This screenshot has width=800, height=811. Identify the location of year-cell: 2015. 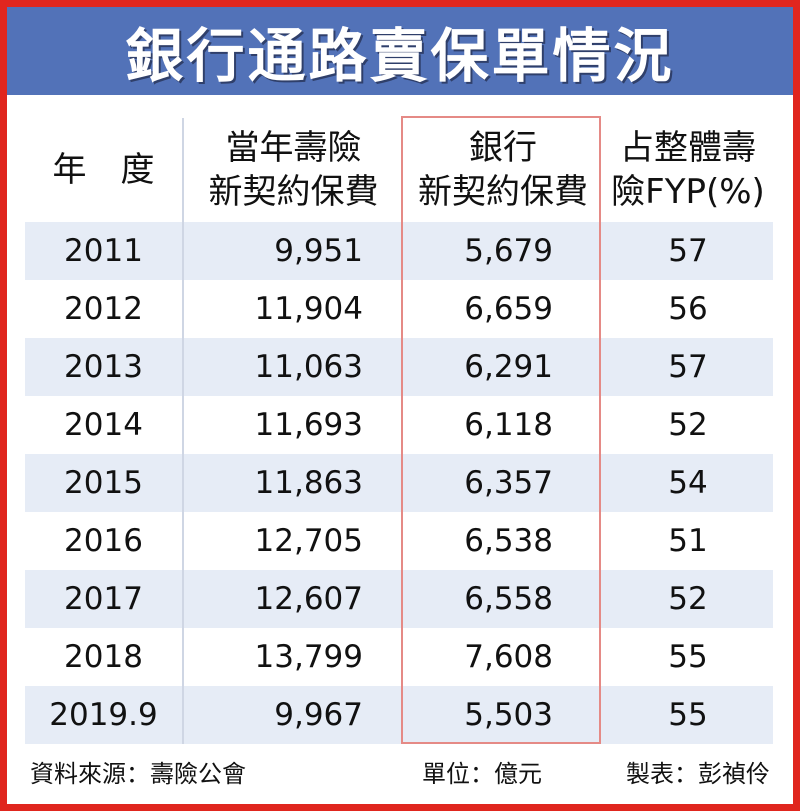
(104, 483).